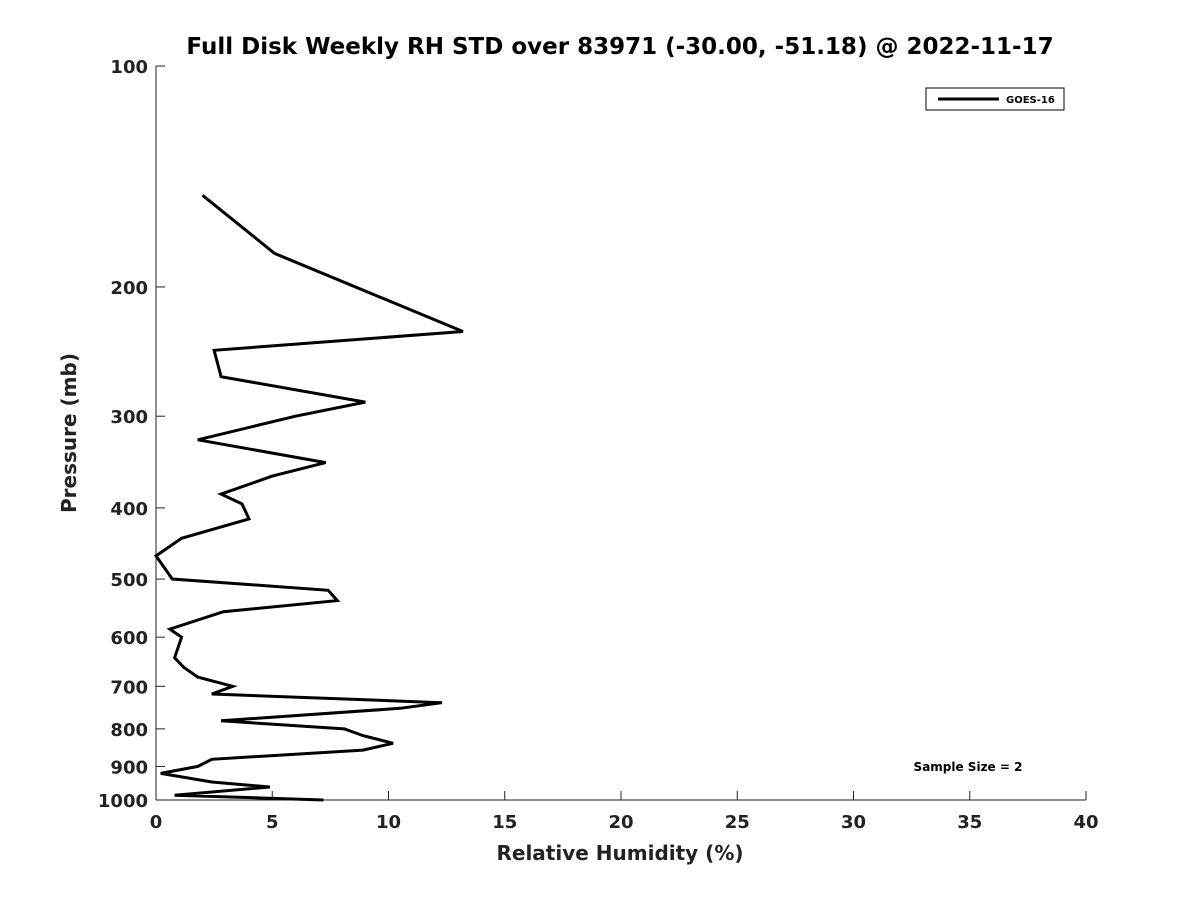  What do you see at coordinates (156, 822) in the screenshot?
I see `x-tick-label: 0` at bounding box center [156, 822].